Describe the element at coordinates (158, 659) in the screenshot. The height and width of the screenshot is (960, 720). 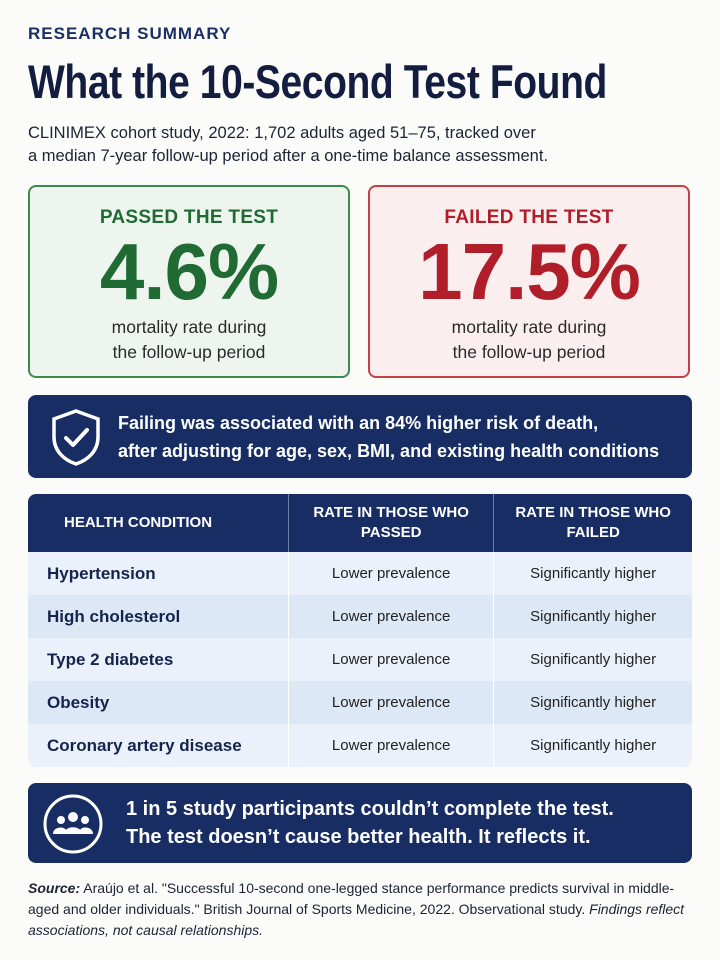
I see `condition-cell: Type 2 diabetes` at that location.